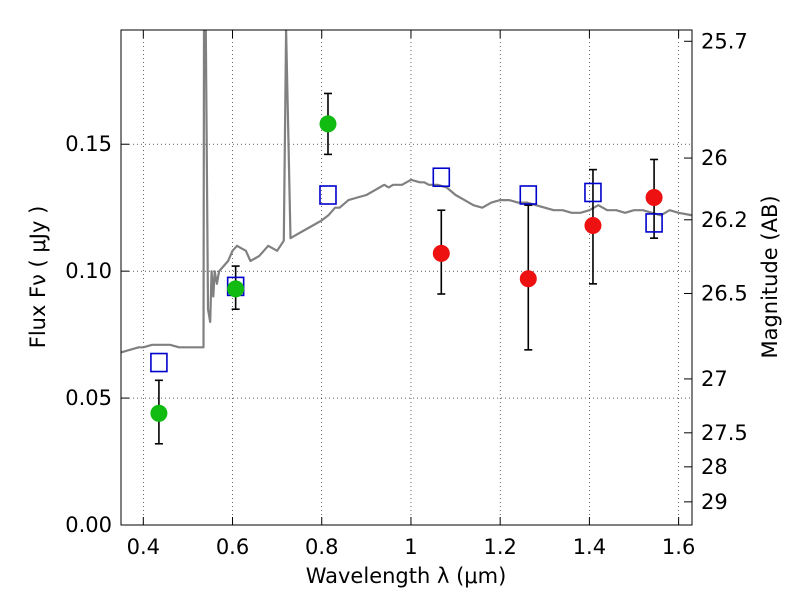  I want to click on right-tick-label: 25.7, so click(724, 41).